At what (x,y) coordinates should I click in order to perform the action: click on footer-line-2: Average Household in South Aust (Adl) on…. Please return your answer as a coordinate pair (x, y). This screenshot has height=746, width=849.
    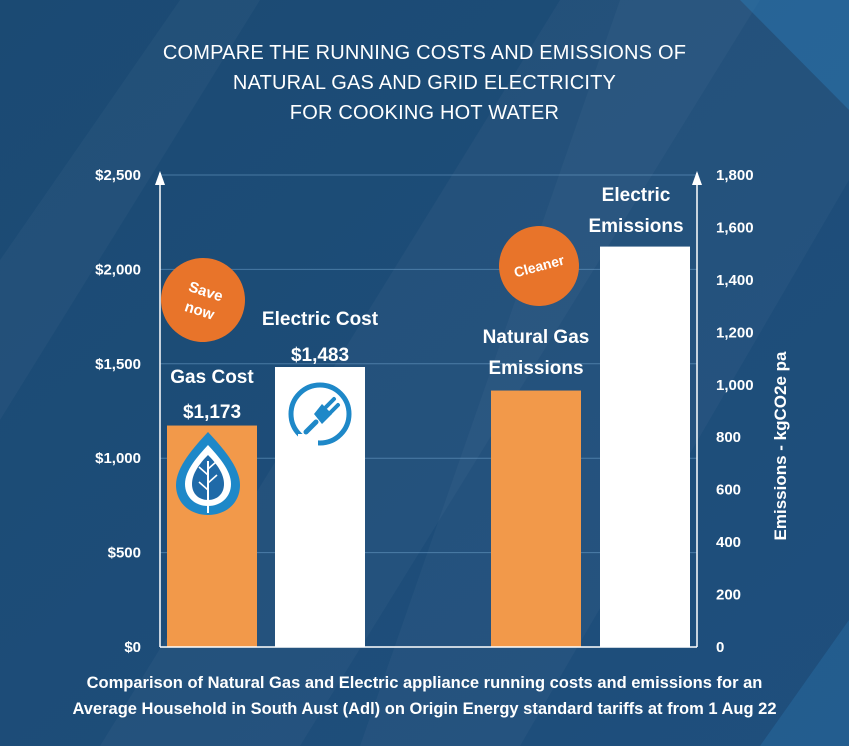
    Looking at the image, I should click on (424, 709).